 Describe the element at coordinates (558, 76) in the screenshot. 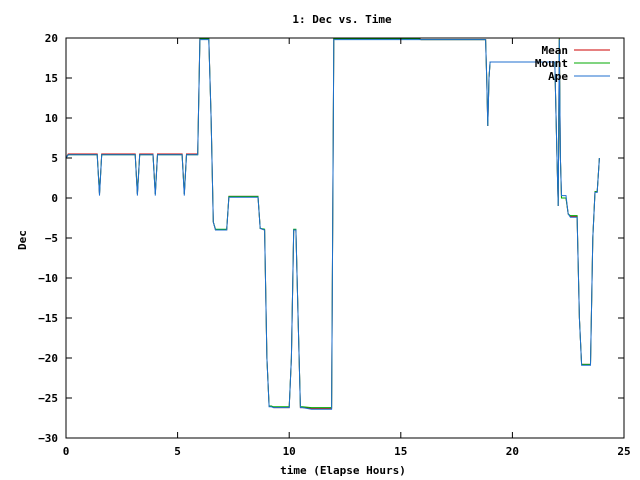

I see `legend-label-ape: Ape` at that location.